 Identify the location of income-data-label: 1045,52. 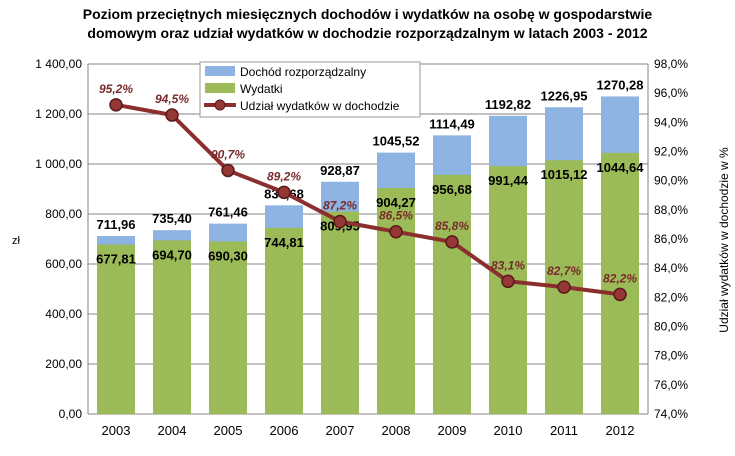
(396, 141).